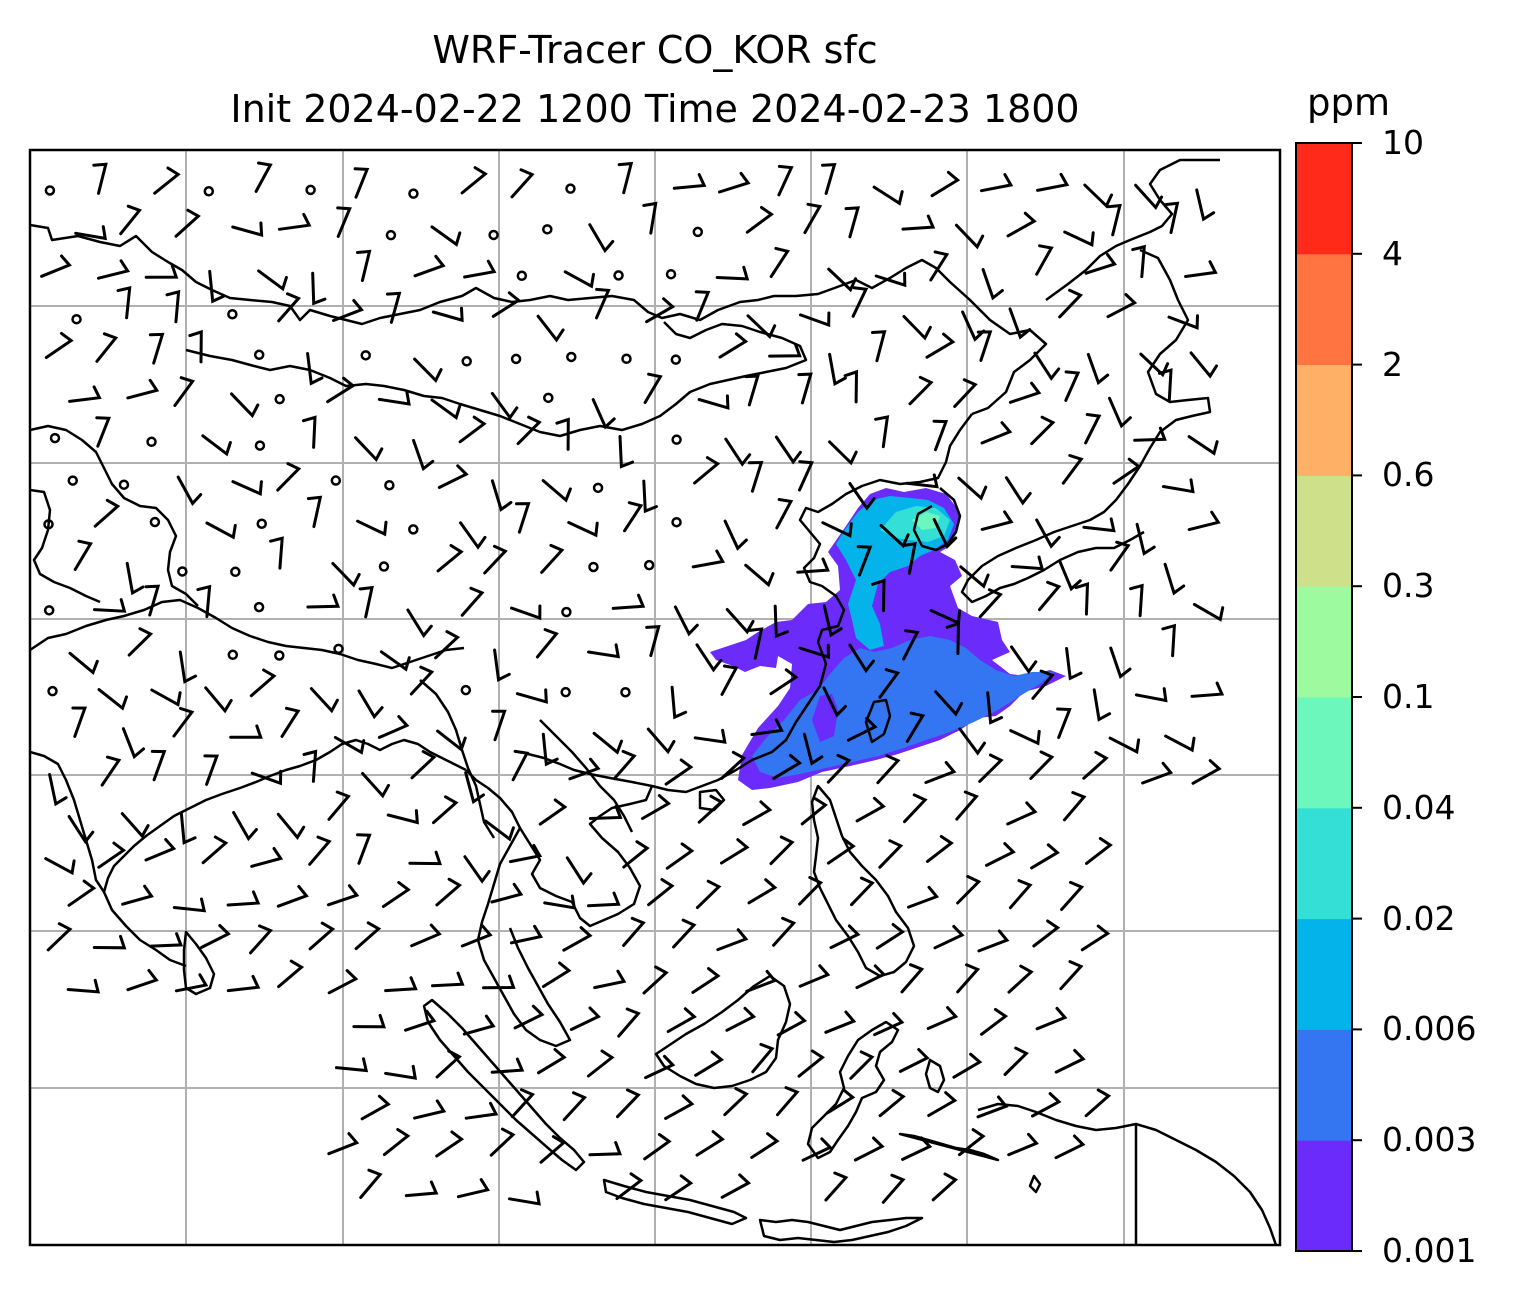  Describe the element at coordinates (539, 319) in the screenshot. I see `coastline-russia-mongolia-border` at that location.